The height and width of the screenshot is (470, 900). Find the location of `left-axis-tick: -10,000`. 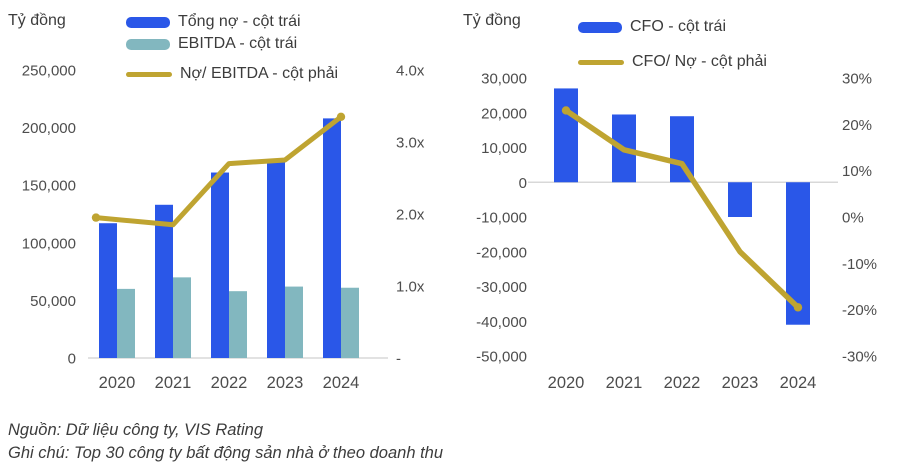

left-axis-tick: -10,000 is located at coordinates (501, 218).